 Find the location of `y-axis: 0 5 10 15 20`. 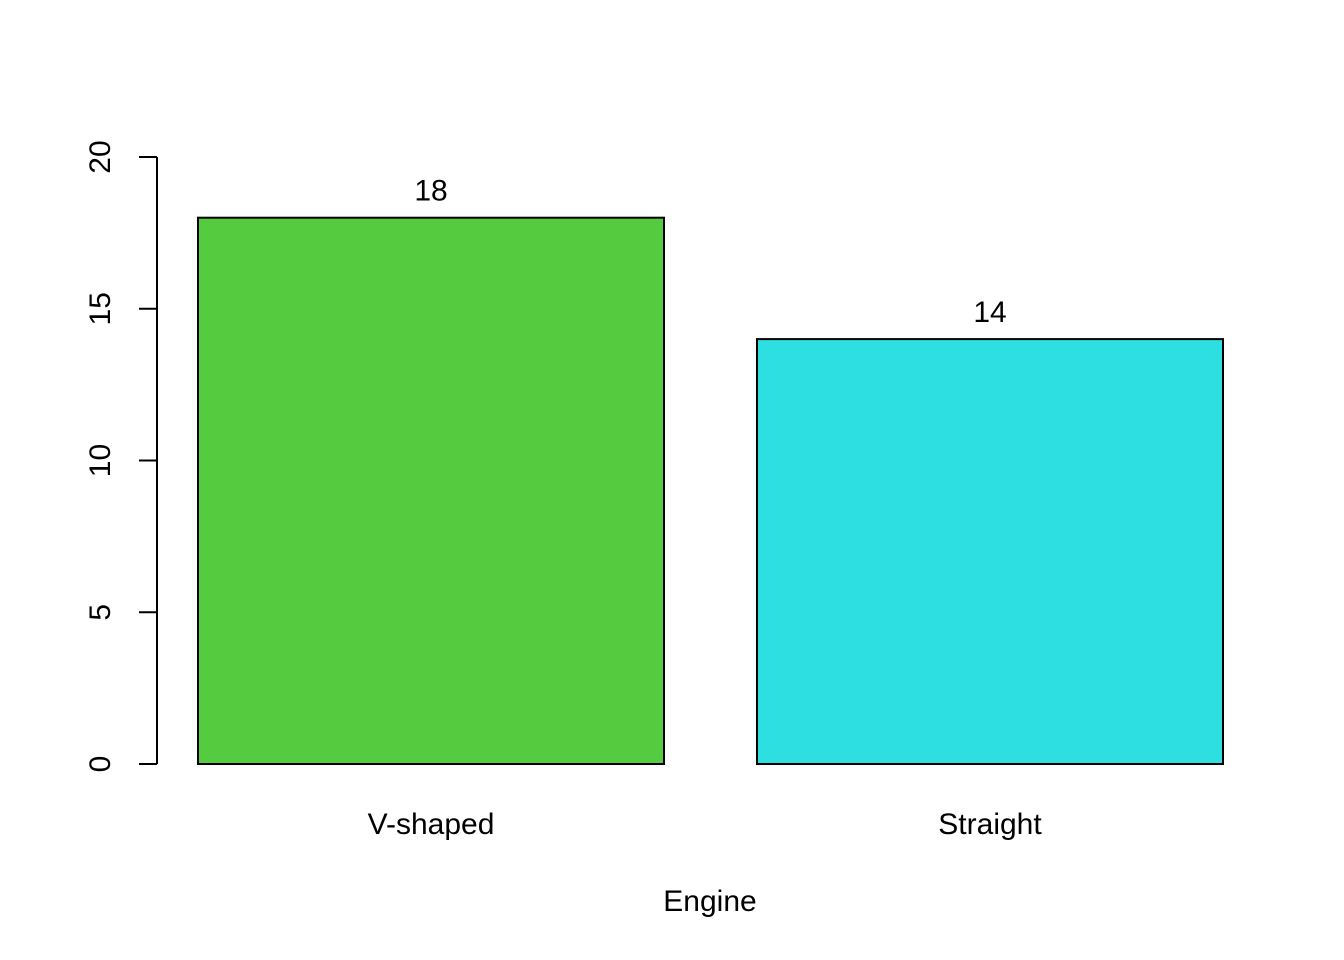

y-axis: 0 5 10 15 20 is located at coordinates (121, 456).